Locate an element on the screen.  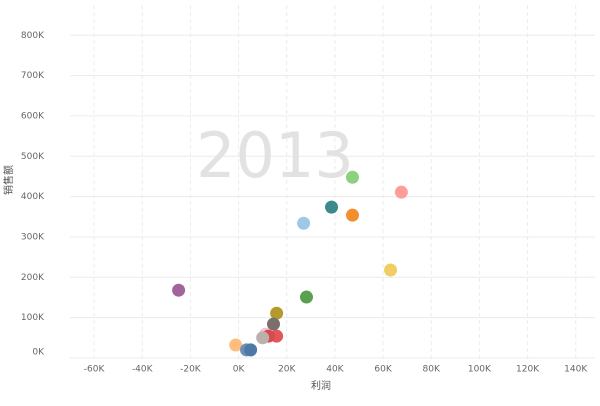
y-tick-label: 400K is located at coordinates (33, 197).